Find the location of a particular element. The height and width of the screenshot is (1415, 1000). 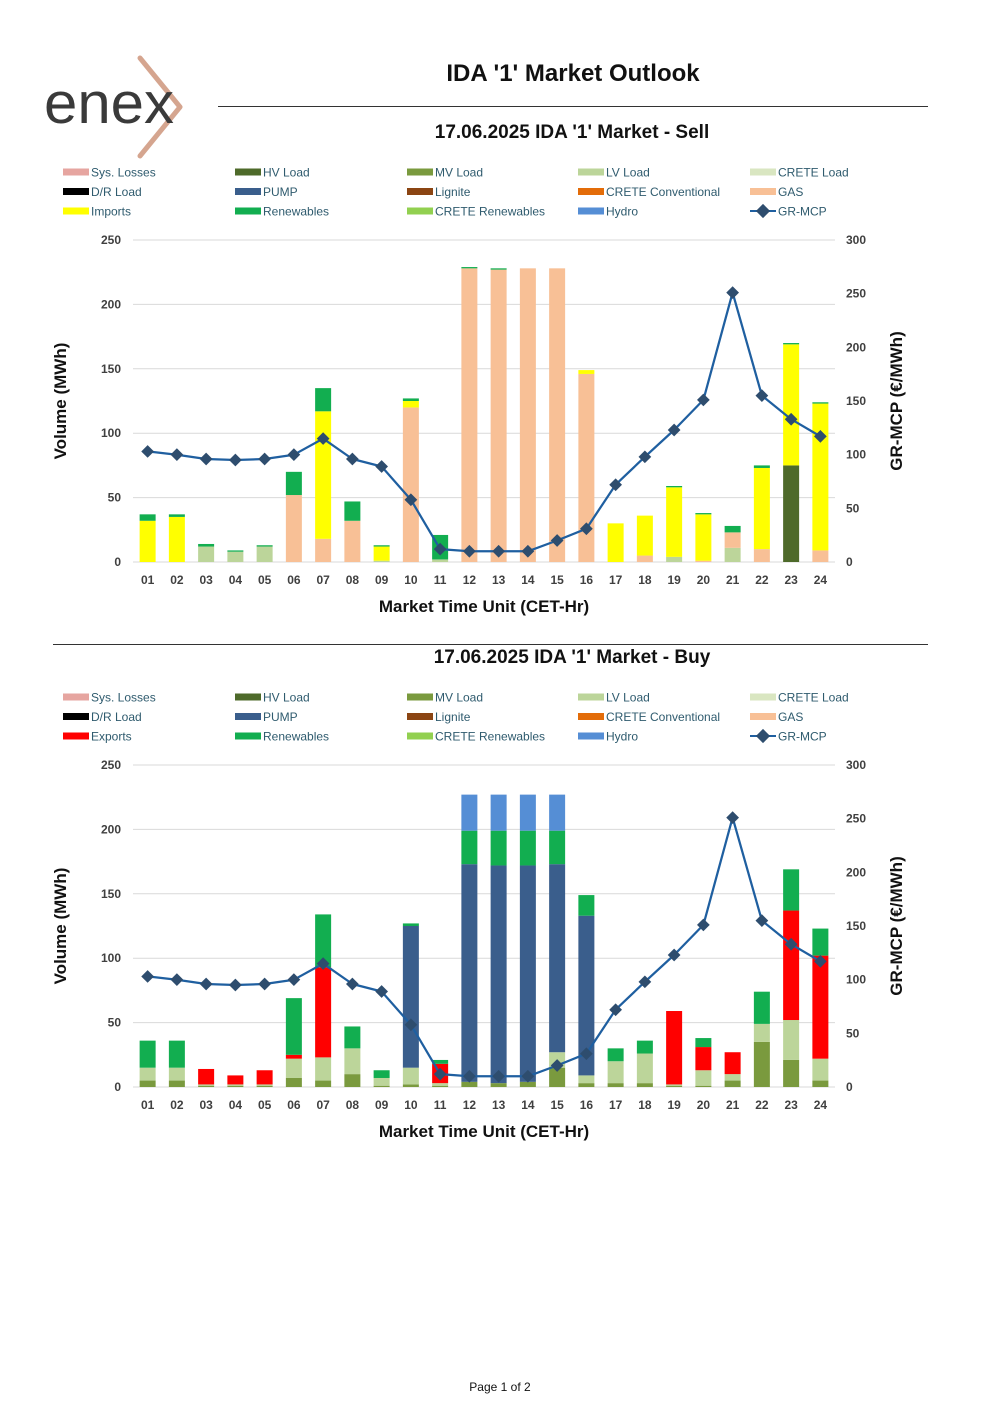

logo-text: enex is located at coordinates (109, 103).